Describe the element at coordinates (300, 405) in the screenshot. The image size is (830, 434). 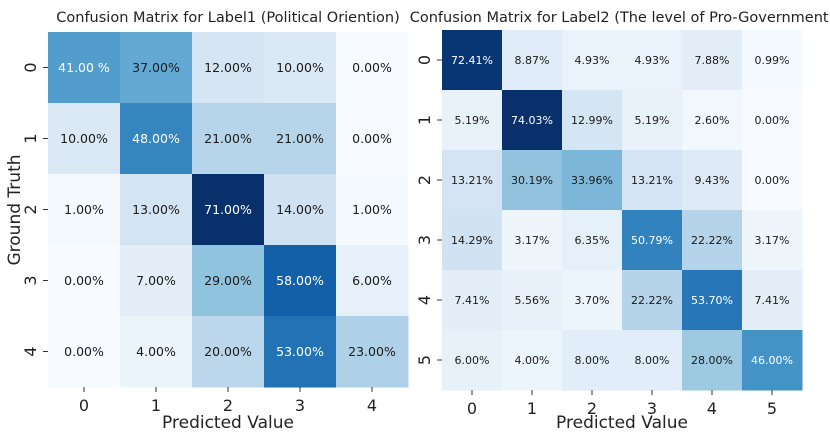
I see `x-tick-label-3: 3` at that location.